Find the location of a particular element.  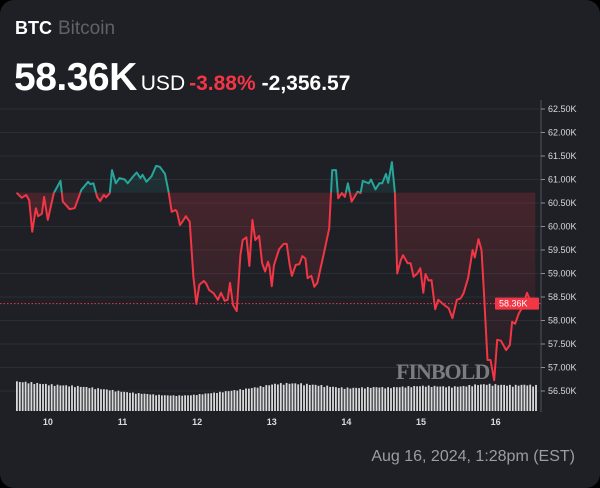

currency: USD is located at coordinates (163, 83).